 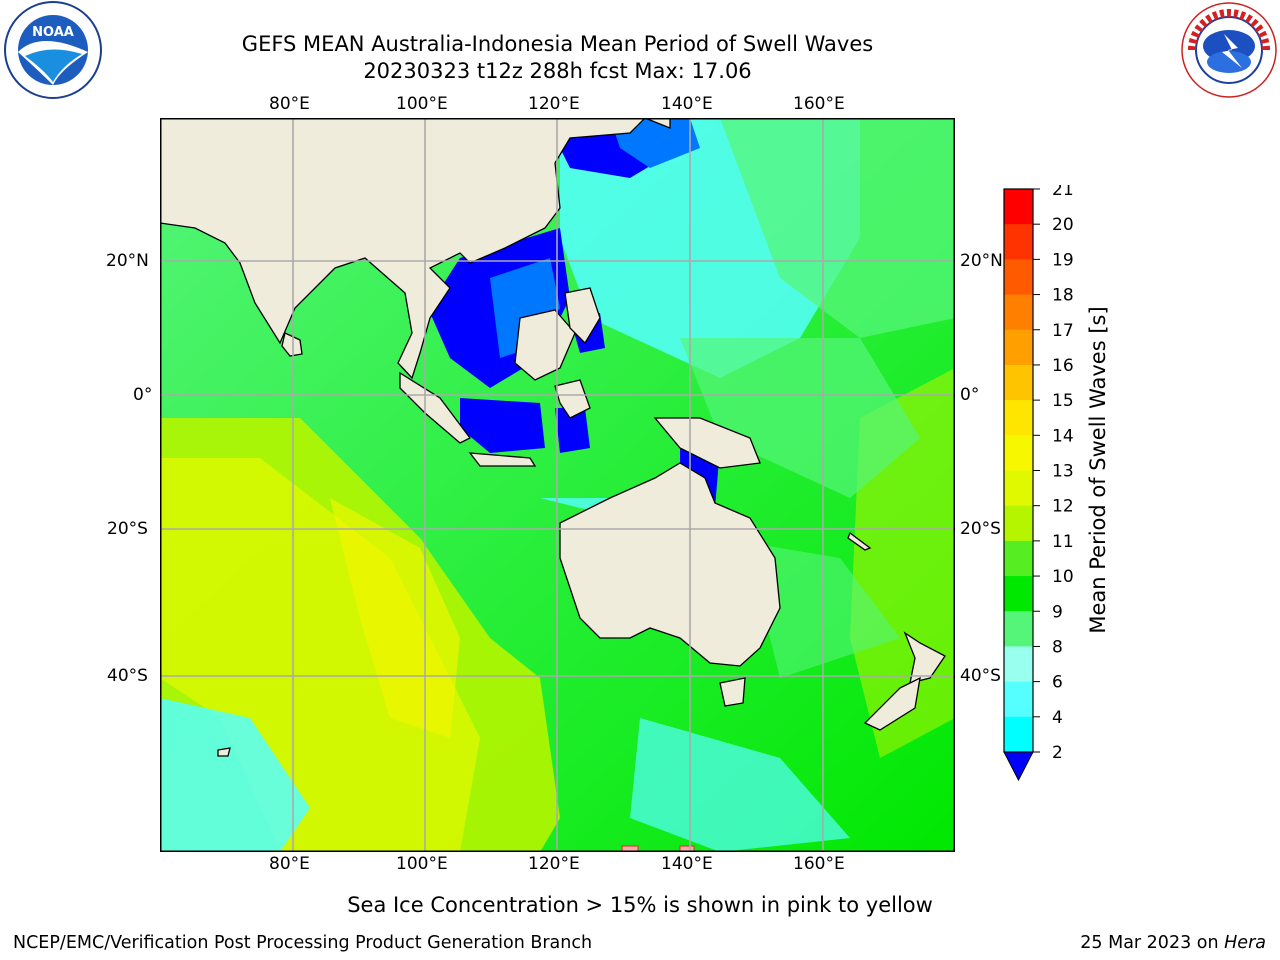 I want to click on colorbar-tick-label: 2, so click(x=1057, y=753).